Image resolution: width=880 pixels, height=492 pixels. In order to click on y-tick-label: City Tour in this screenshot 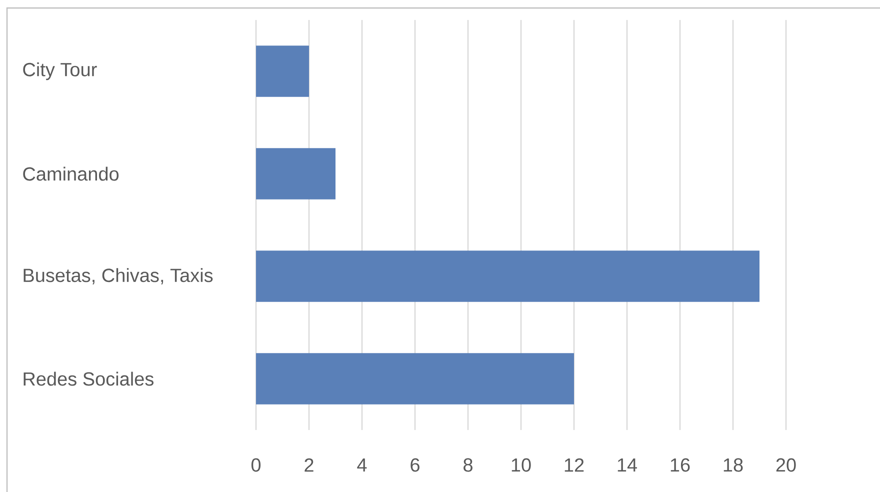, I will do `click(60, 71)`.